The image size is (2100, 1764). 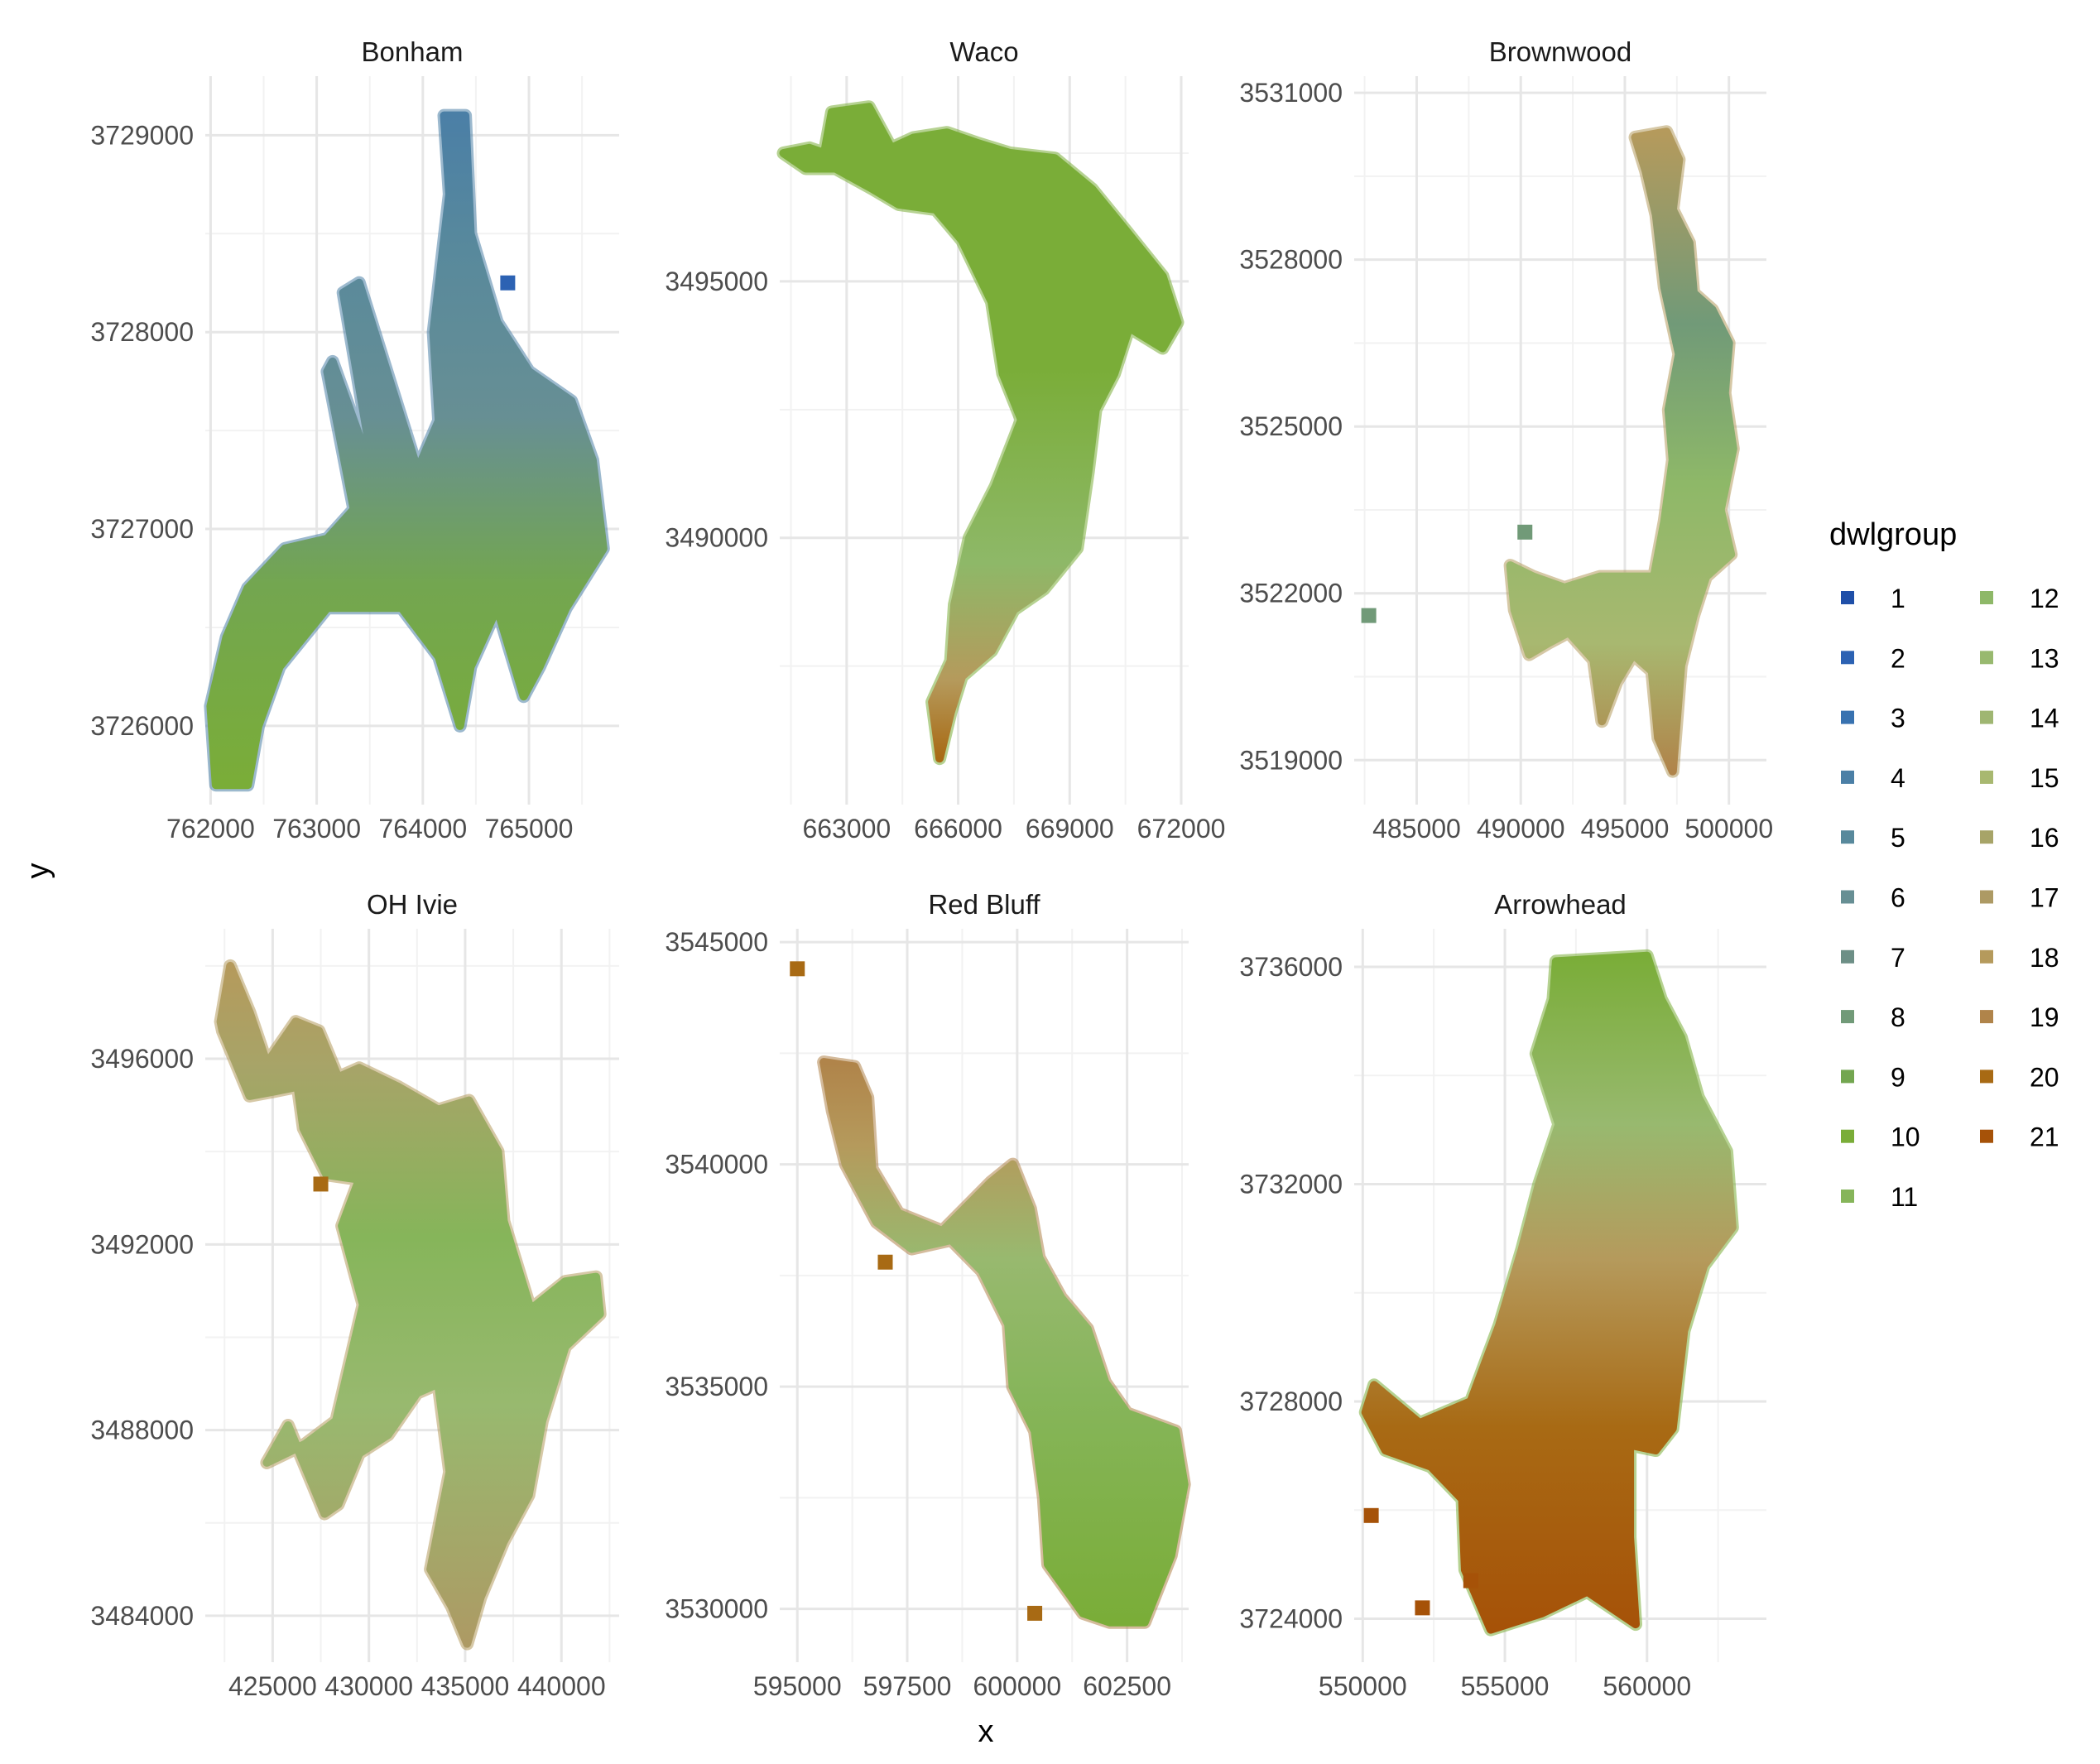 What do you see at coordinates (1560, 904) in the screenshot?
I see `panel-title-arrowhead: Arrowhead` at bounding box center [1560, 904].